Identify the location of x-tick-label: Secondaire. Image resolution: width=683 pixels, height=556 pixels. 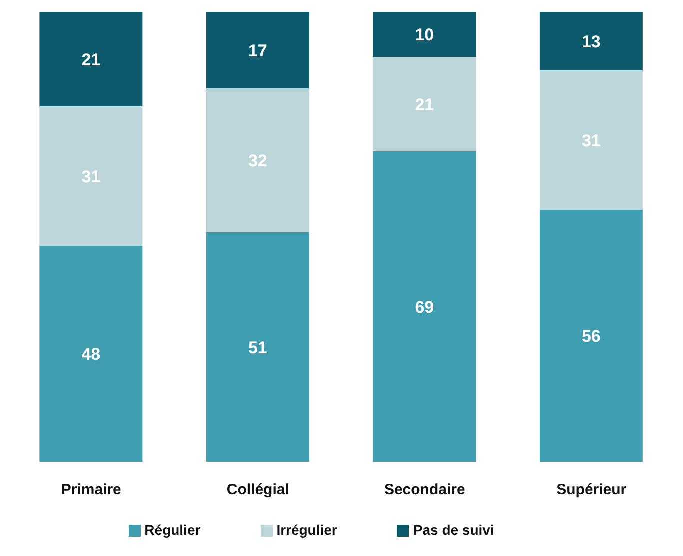
(425, 490).